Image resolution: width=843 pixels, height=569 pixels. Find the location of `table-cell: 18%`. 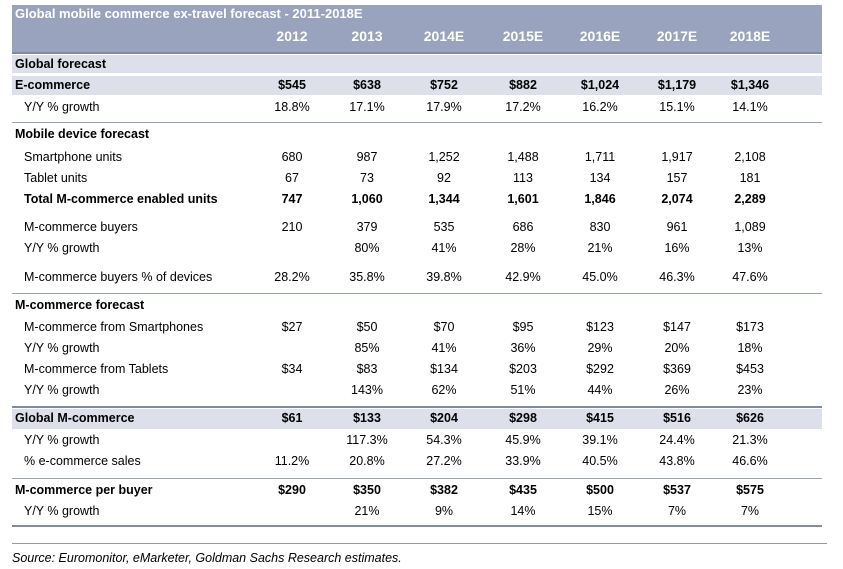

table-cell: 18% is located at coordinates (750, 348).